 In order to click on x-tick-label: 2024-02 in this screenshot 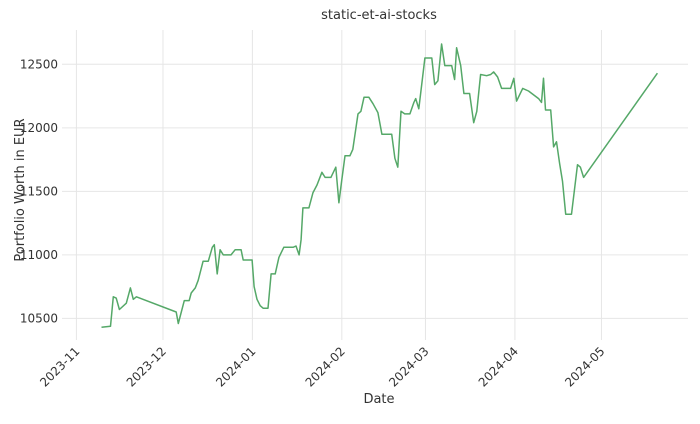, I will do `click(325, 366)`.